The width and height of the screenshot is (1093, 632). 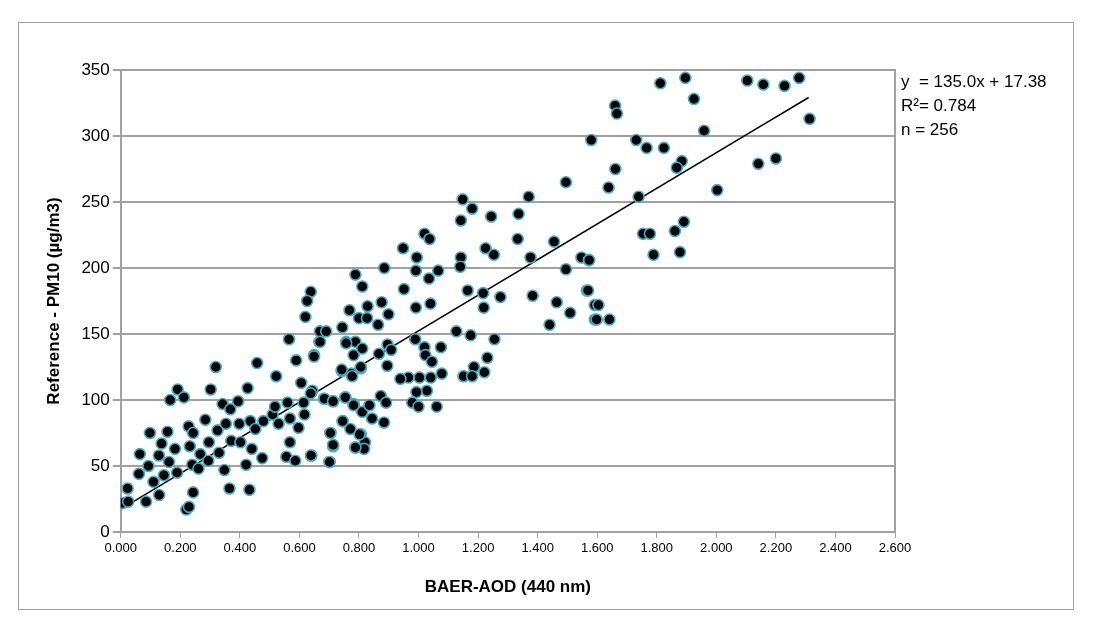 What do you see at coordinates (95, 333) in the screenshot?
I see `y-tick-label: 150` at bounding box center [95, 333].